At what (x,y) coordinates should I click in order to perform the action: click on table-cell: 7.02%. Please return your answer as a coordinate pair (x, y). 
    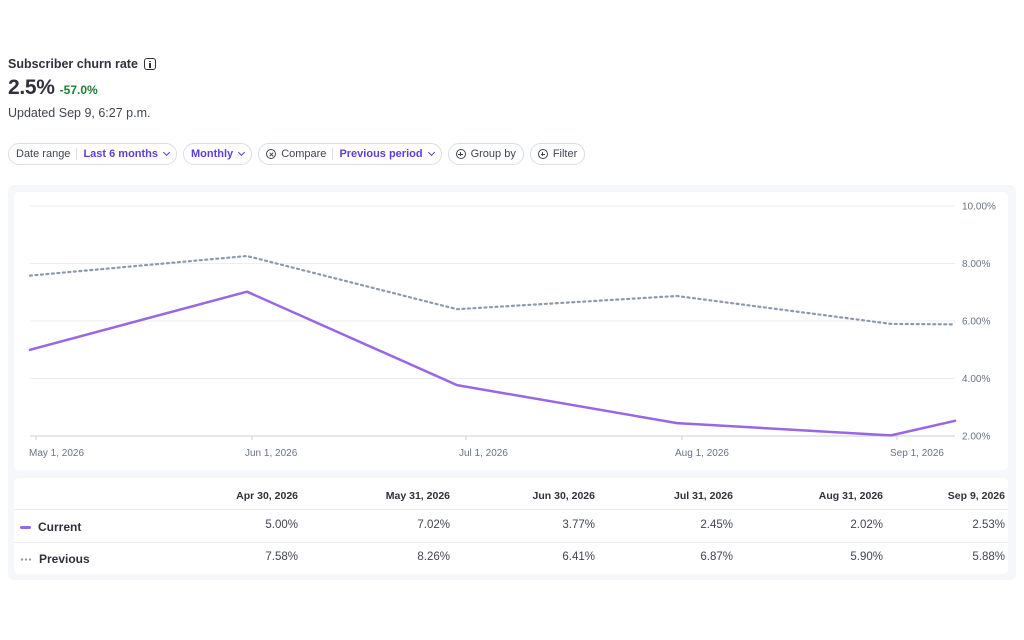
    Looking at the image, I should click on (433, 525).